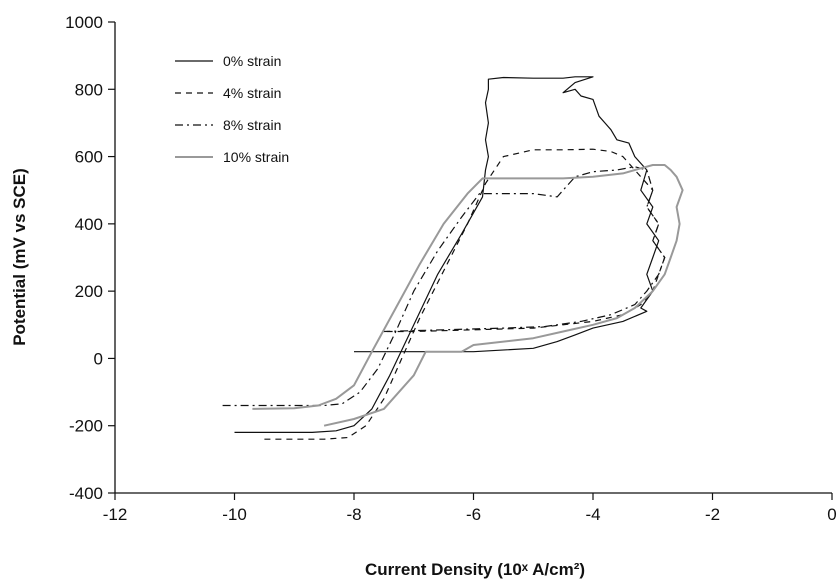 This screenshot has height=583, width=840. Describe the element at coordinates (353, 514) in the screenshot. I see `x-tick-label: -8` at that location.